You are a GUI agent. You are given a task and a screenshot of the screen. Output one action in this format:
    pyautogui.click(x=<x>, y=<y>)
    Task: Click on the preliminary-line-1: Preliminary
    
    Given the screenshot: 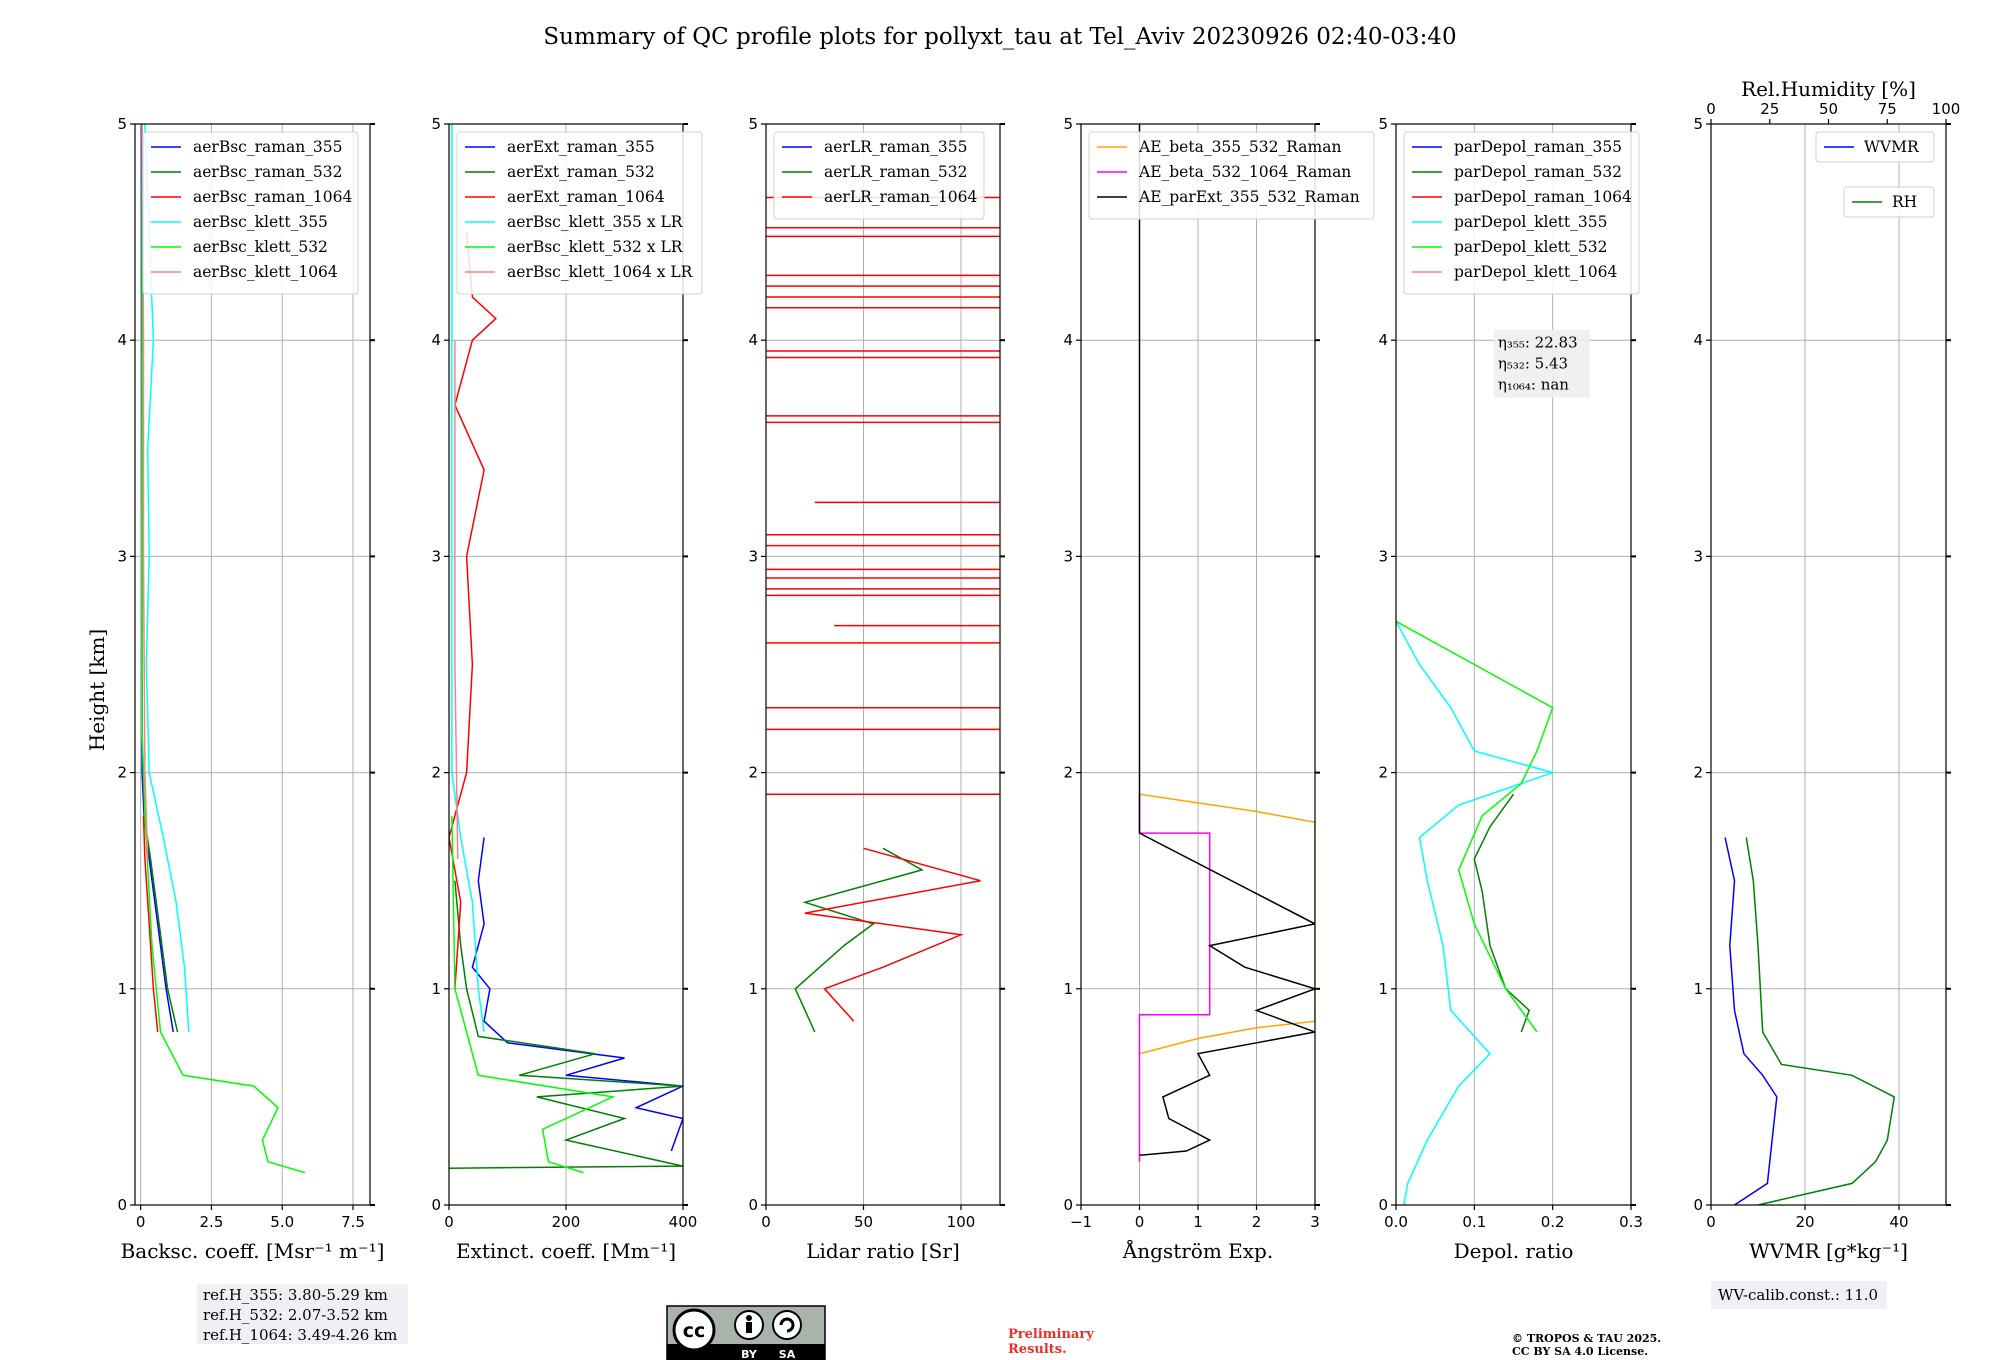 What is the action you would take?
    pyautogui.click(x=1051, y=1334)
    